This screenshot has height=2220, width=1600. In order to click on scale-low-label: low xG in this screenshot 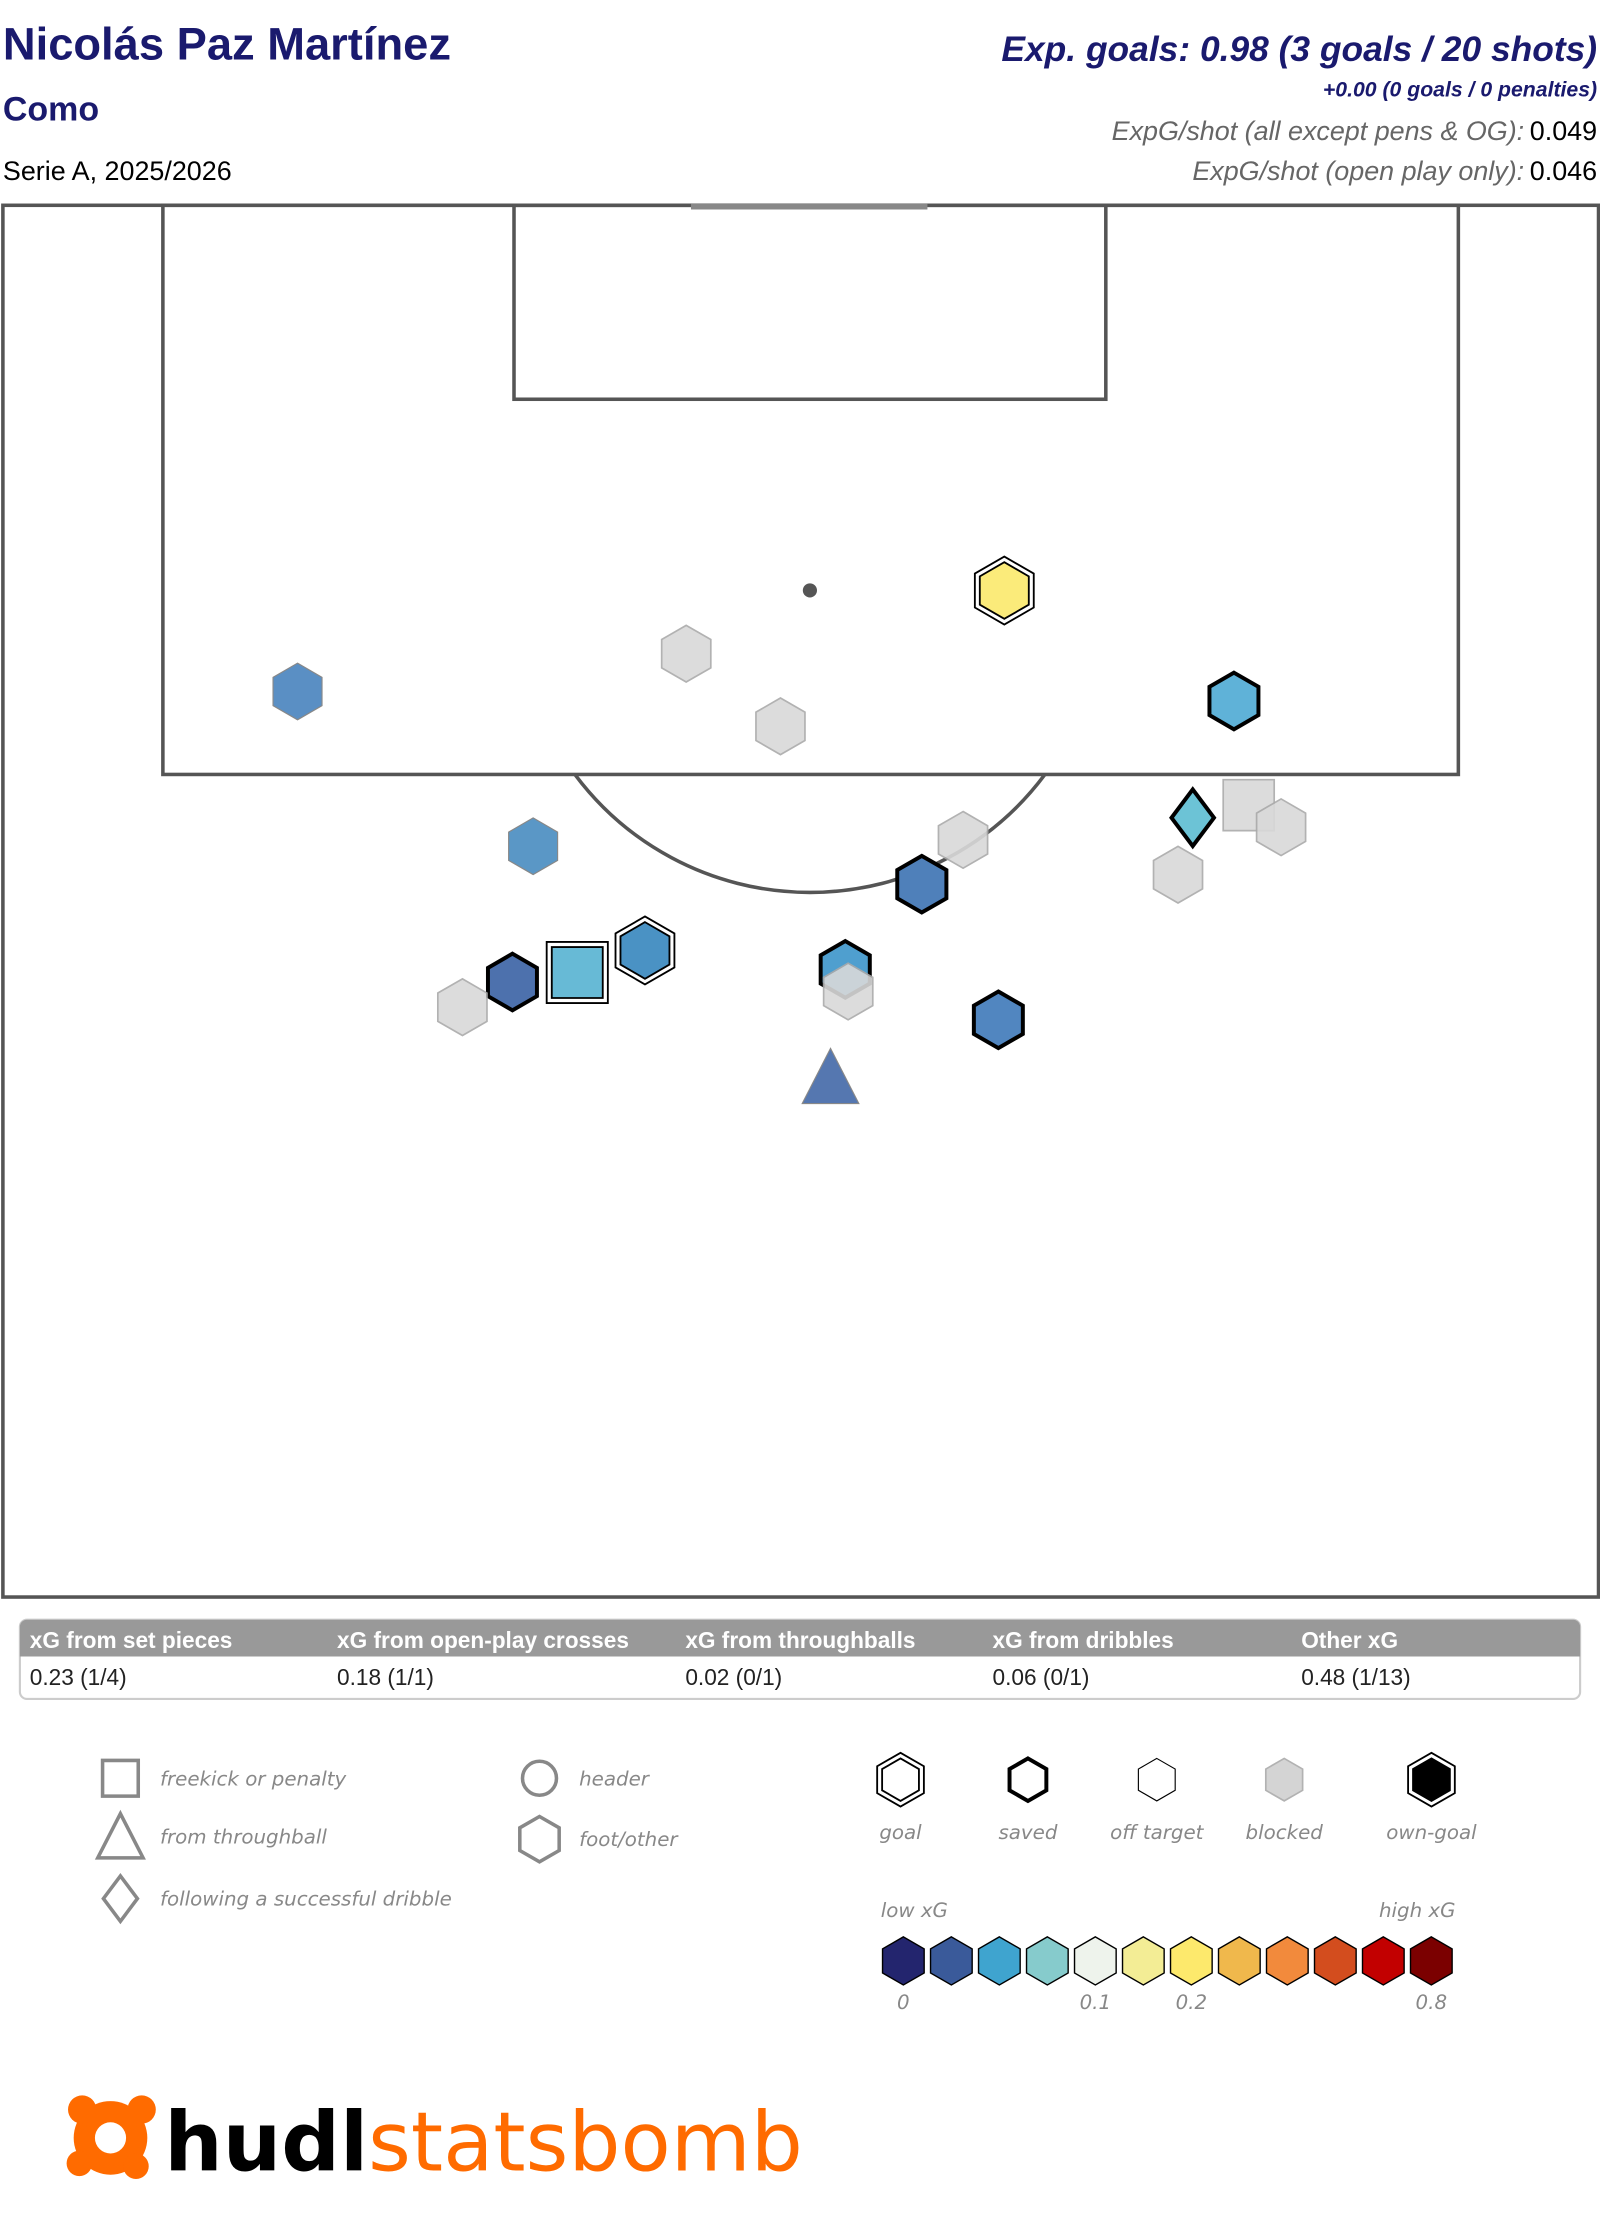, I will do `click(914, 1910)`.